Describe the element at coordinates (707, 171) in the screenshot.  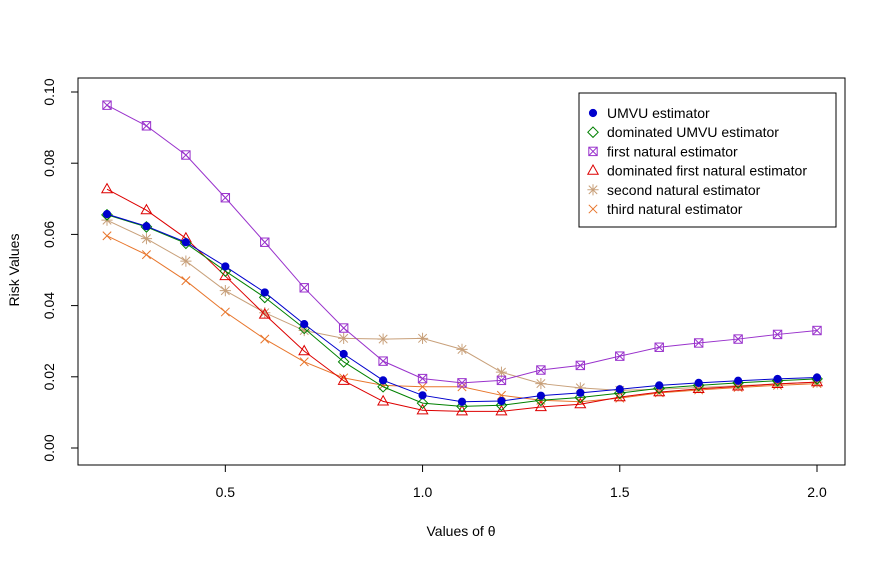
I see `legend-label: dominated first natural estimator` at that location.